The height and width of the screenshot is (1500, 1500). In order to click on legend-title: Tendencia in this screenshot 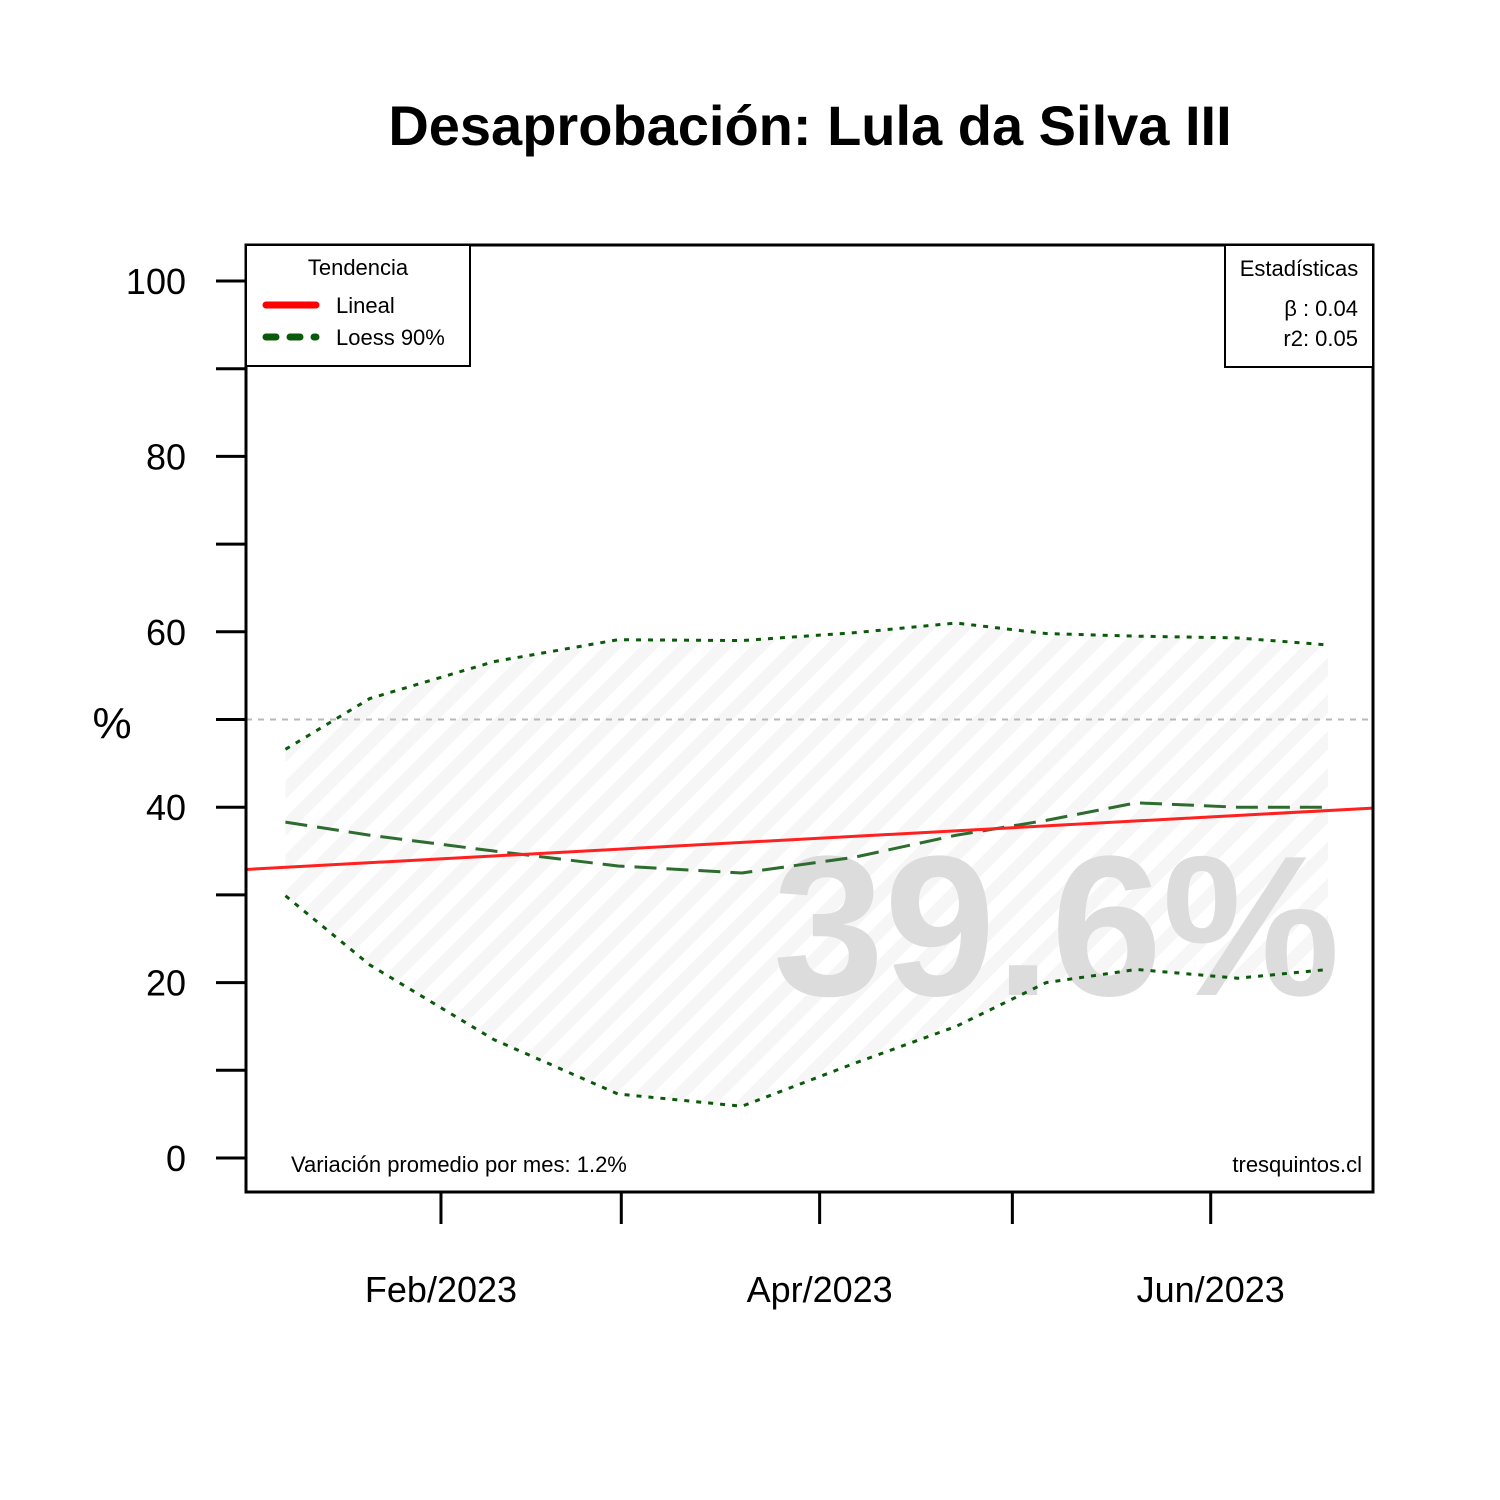, I will do `click(358, 267)`.